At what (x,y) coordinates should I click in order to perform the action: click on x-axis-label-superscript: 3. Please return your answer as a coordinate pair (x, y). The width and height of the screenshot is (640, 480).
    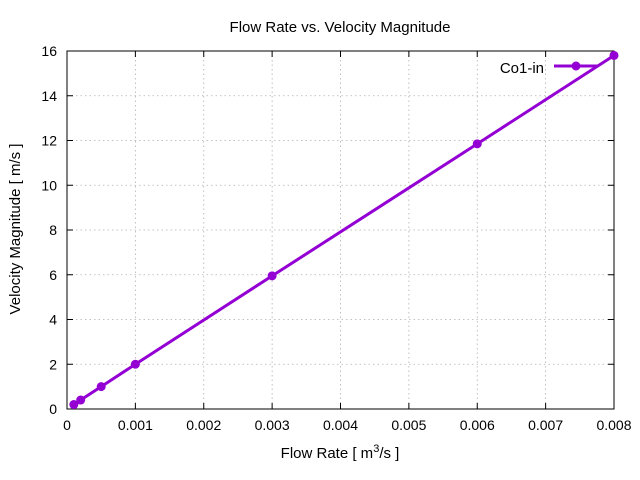
    Looking at the image, I should click on (376, 449).